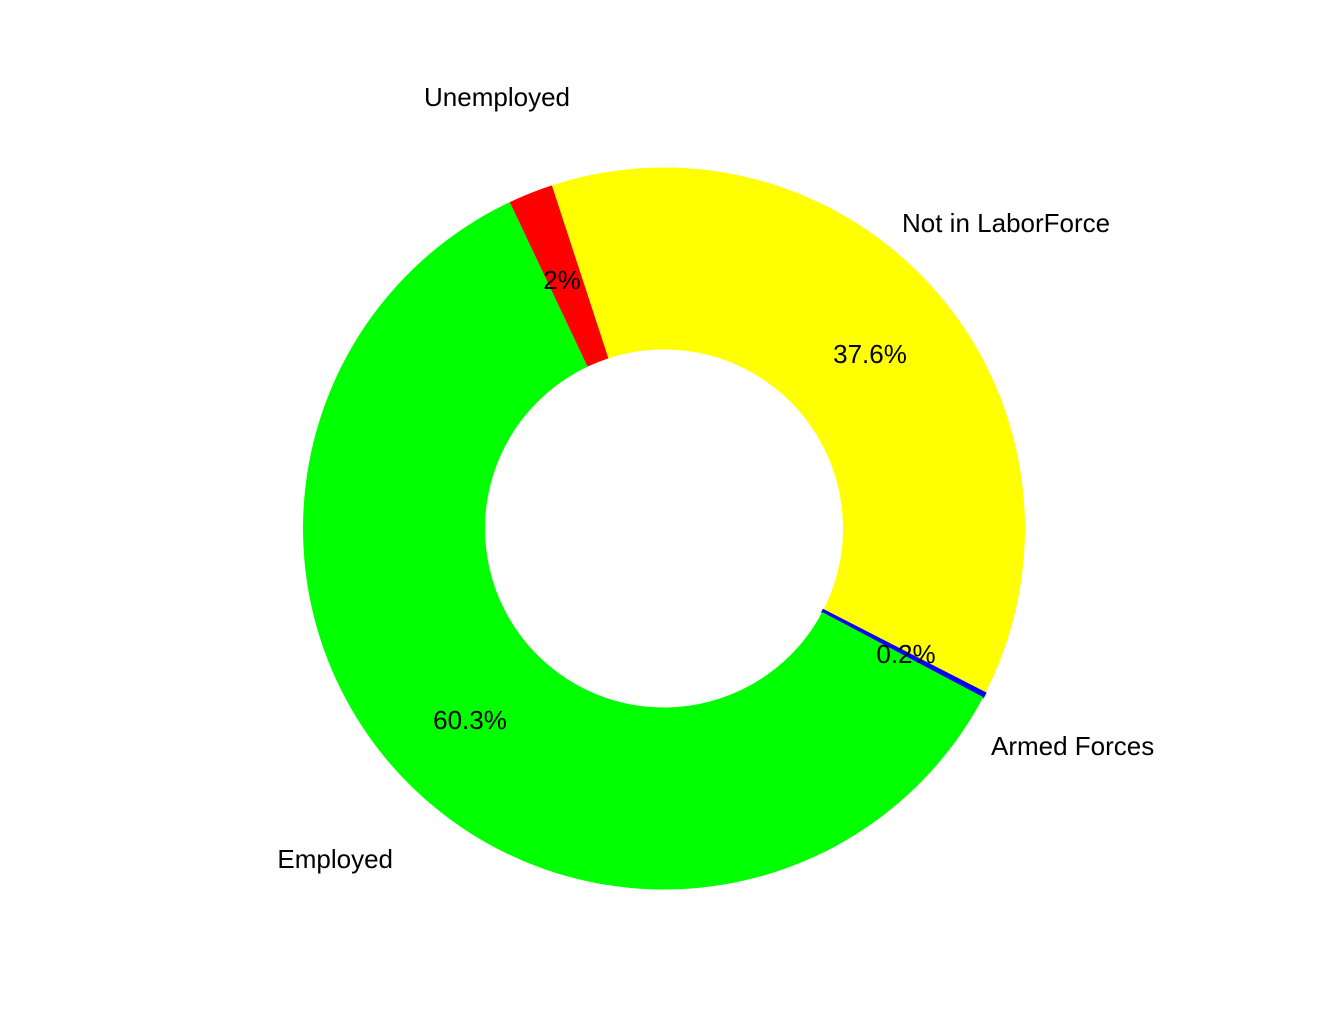  I want to click on category-label-unemployed: Unemployed, so click(497, 97).